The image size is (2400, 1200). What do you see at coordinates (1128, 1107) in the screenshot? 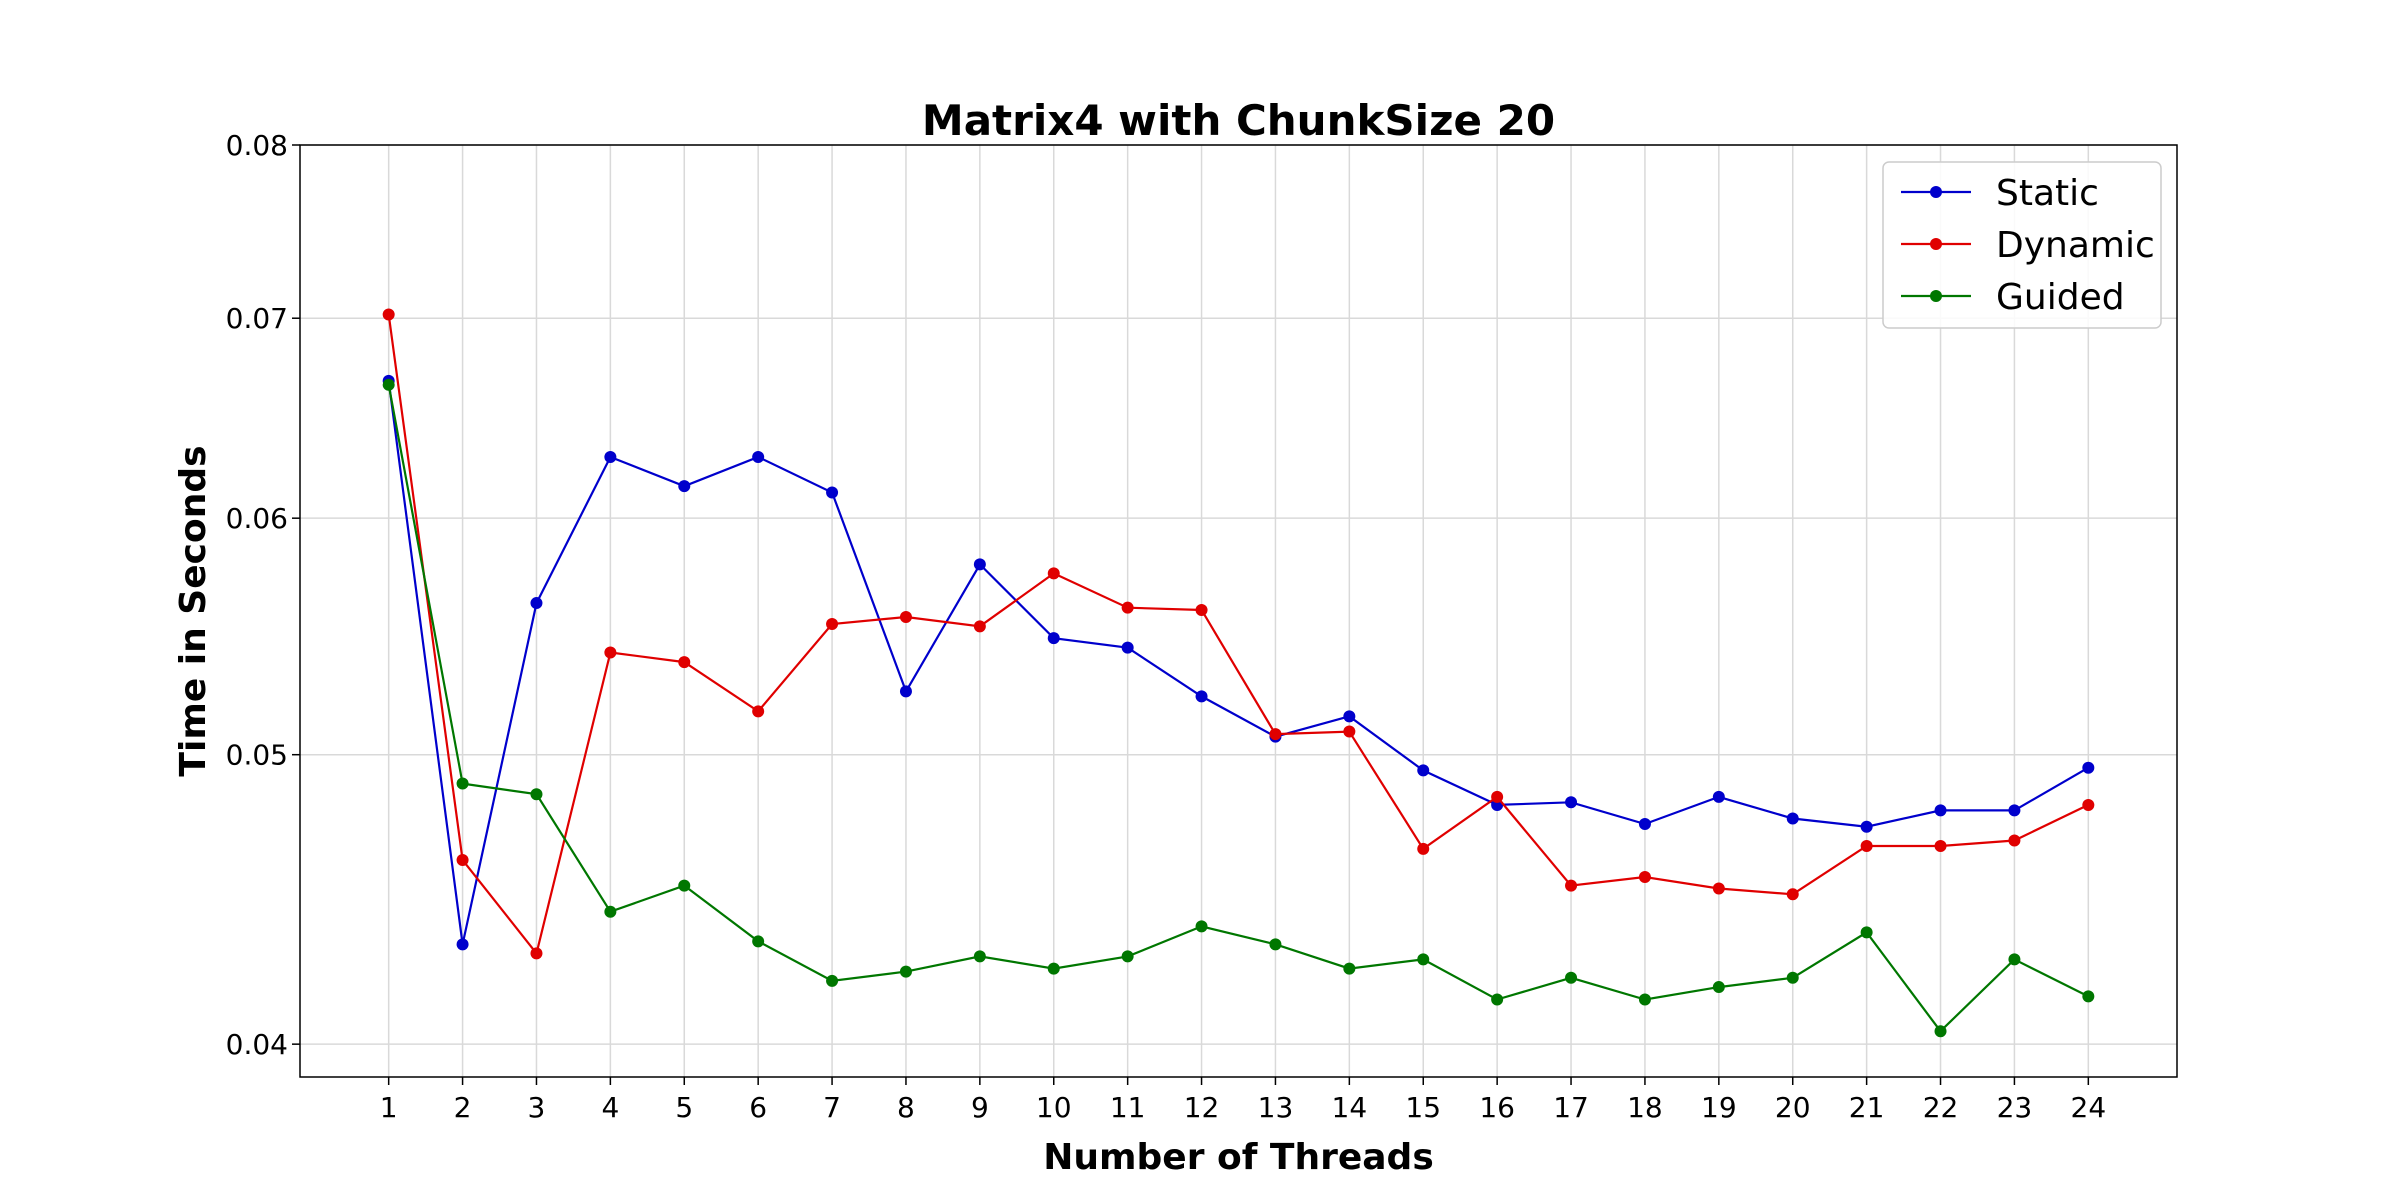
I see `x-tick-label: 11` at bounding box center [1128, 1107].